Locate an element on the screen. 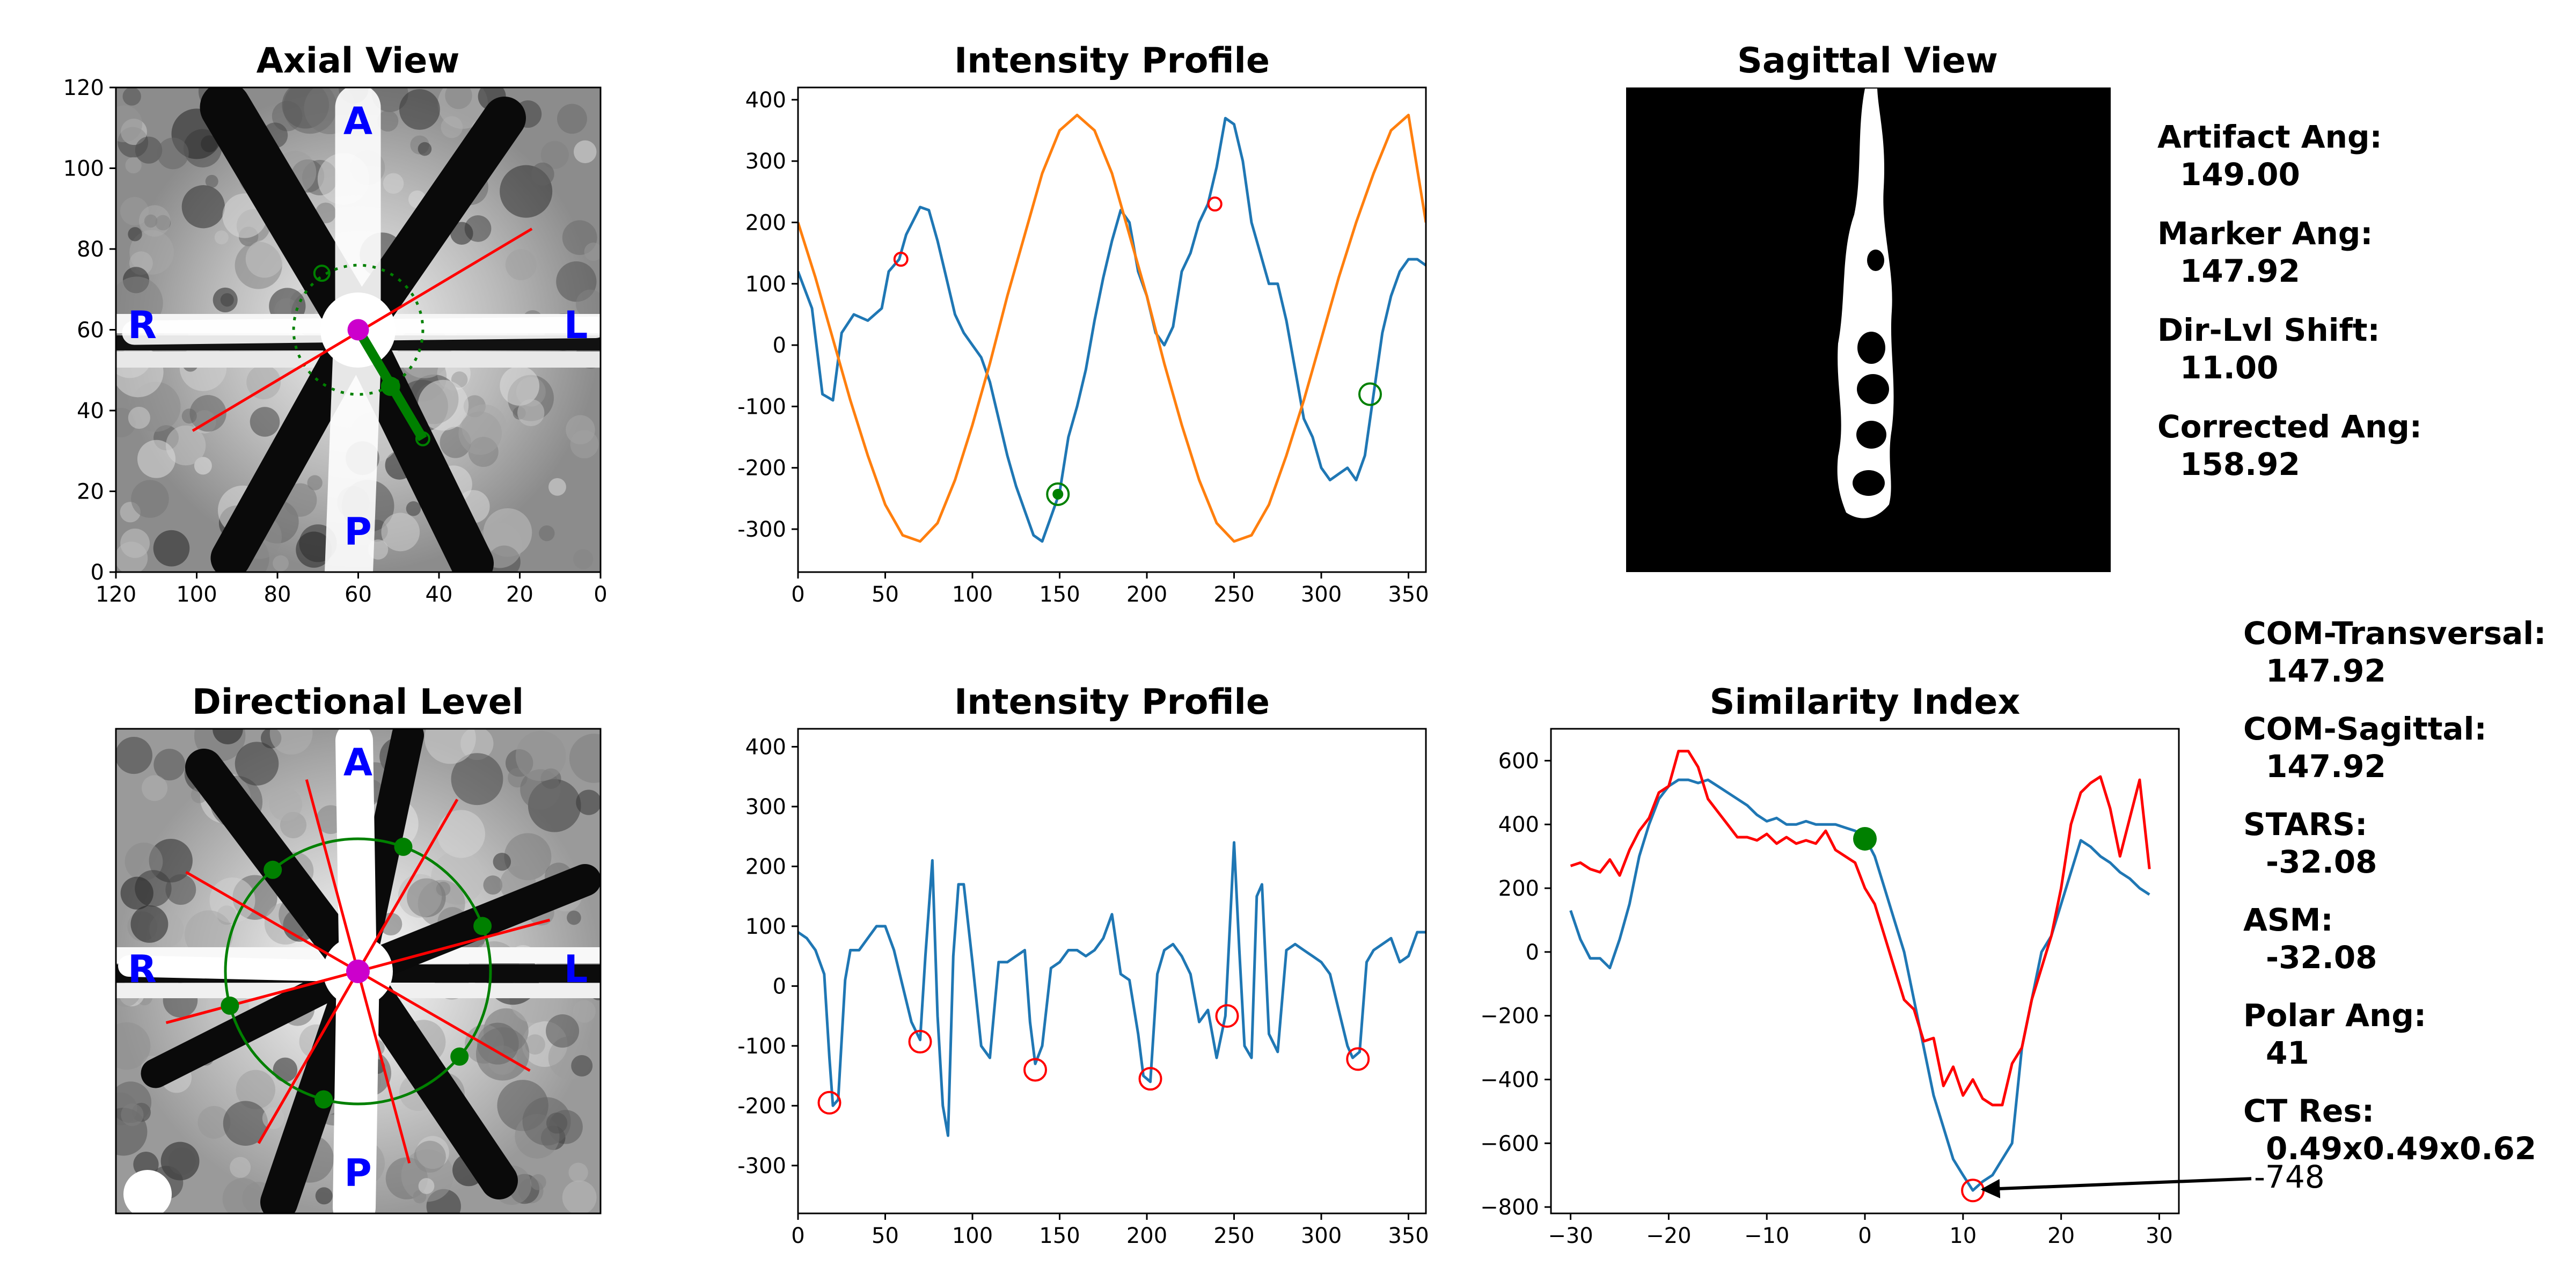  intensity-profile-top-x-tick-label: 0 is located at coordinates (797, 594).